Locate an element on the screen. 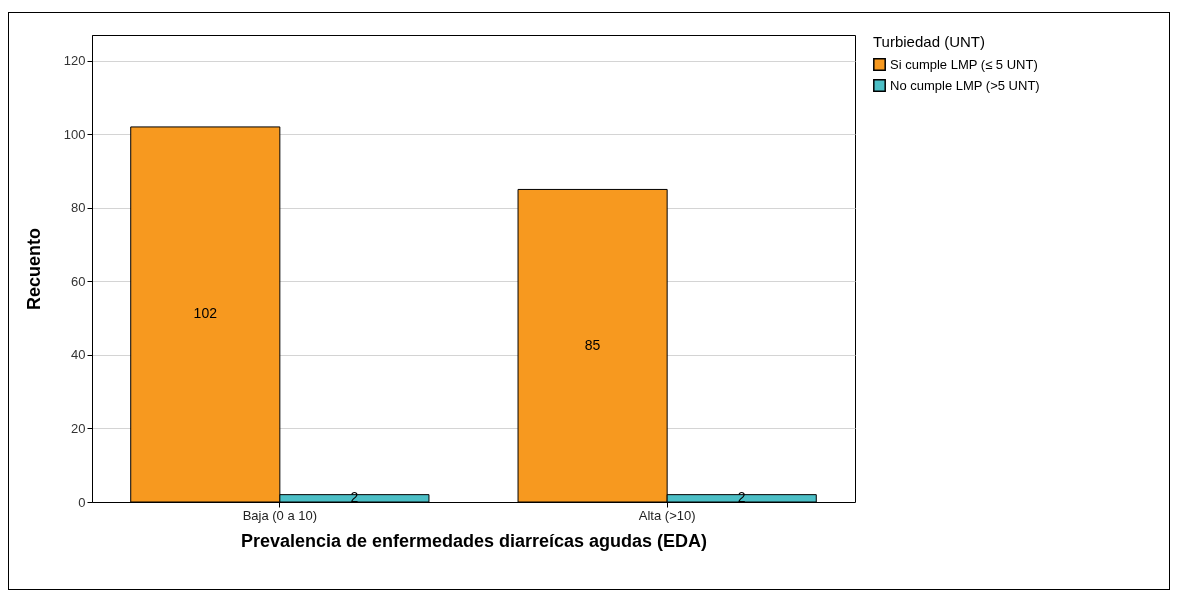 The height and width of the screenshot is (594, 1179). data-label: 102 is located at coordinates (205, 313).